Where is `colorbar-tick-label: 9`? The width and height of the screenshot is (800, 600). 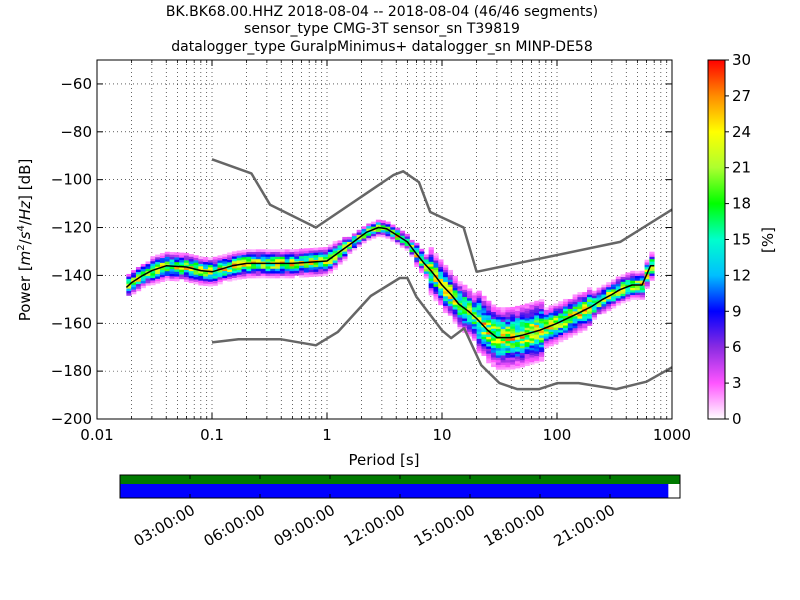 colorbar-tick-label: 9 is located at coordinates (737, 311).